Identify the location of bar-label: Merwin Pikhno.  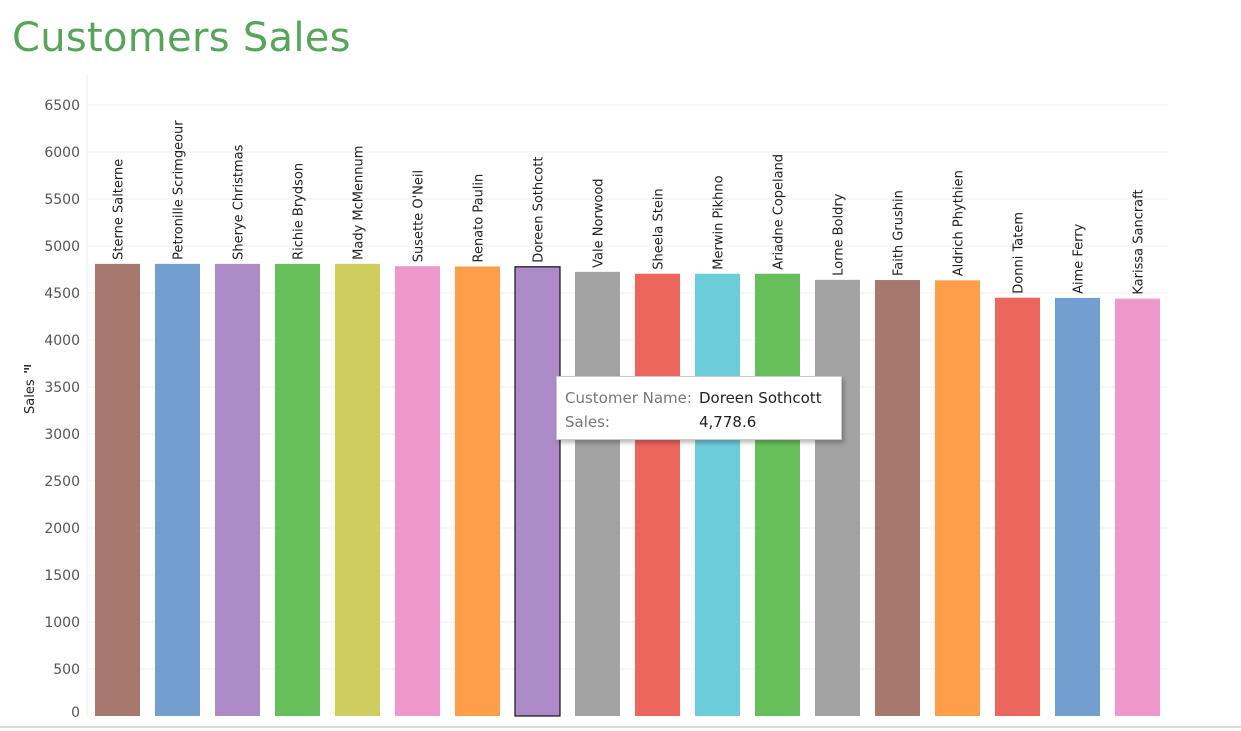
(719, 222).